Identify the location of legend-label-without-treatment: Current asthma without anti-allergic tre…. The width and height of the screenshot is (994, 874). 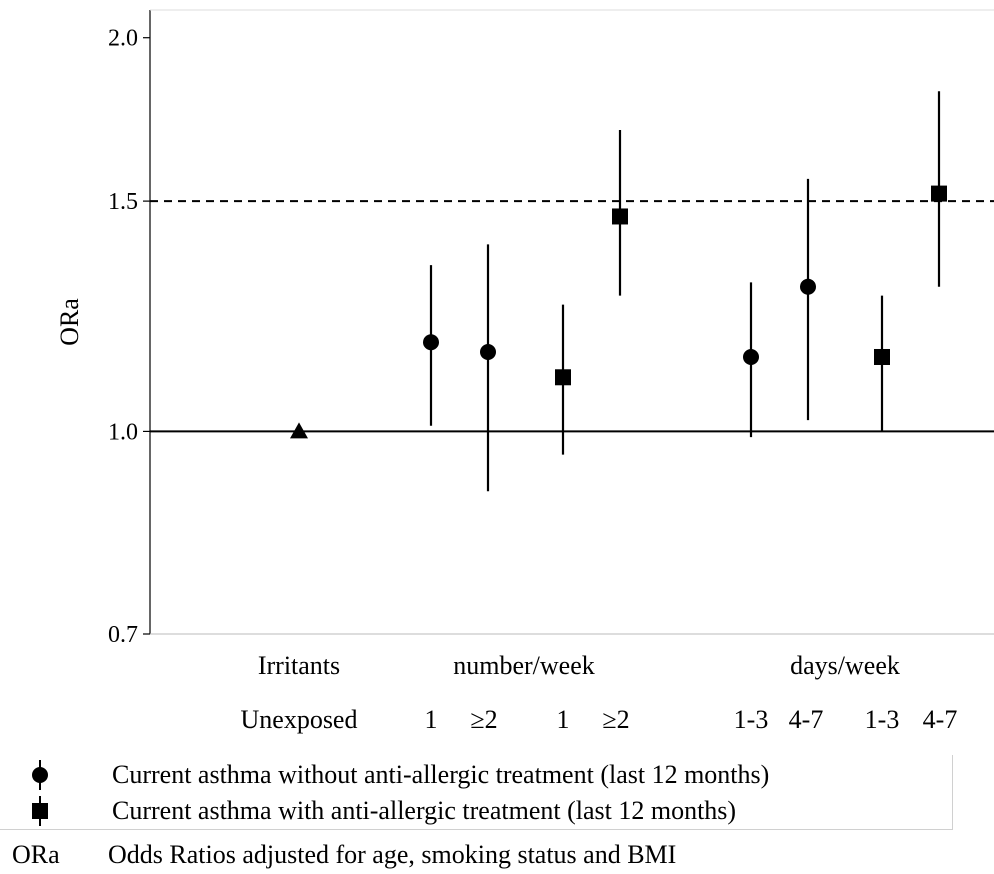
(441, 774).